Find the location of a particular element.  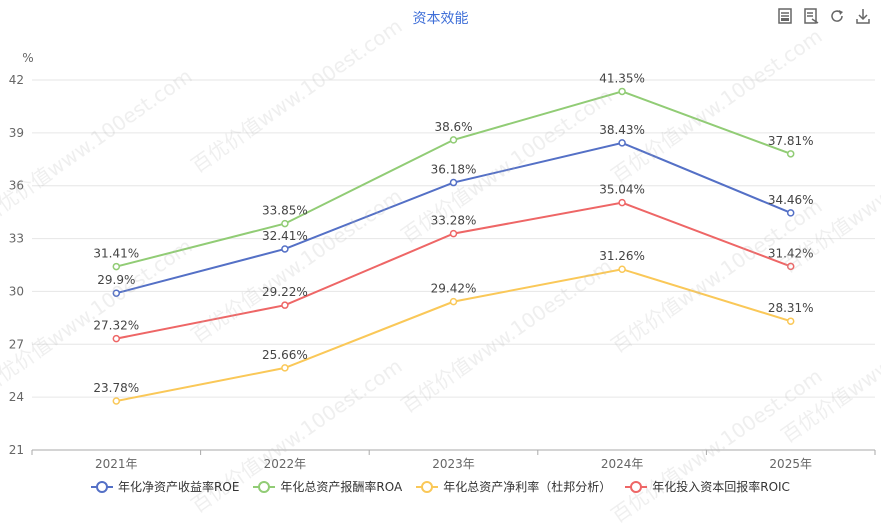

refresh-icon is located at coordinates (837, 16).